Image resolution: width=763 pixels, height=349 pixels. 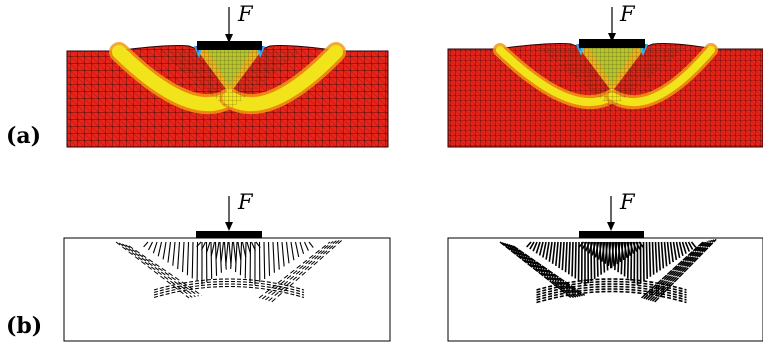 I want to click on force-arrow-b-left-head, so click(x=229, y=226).